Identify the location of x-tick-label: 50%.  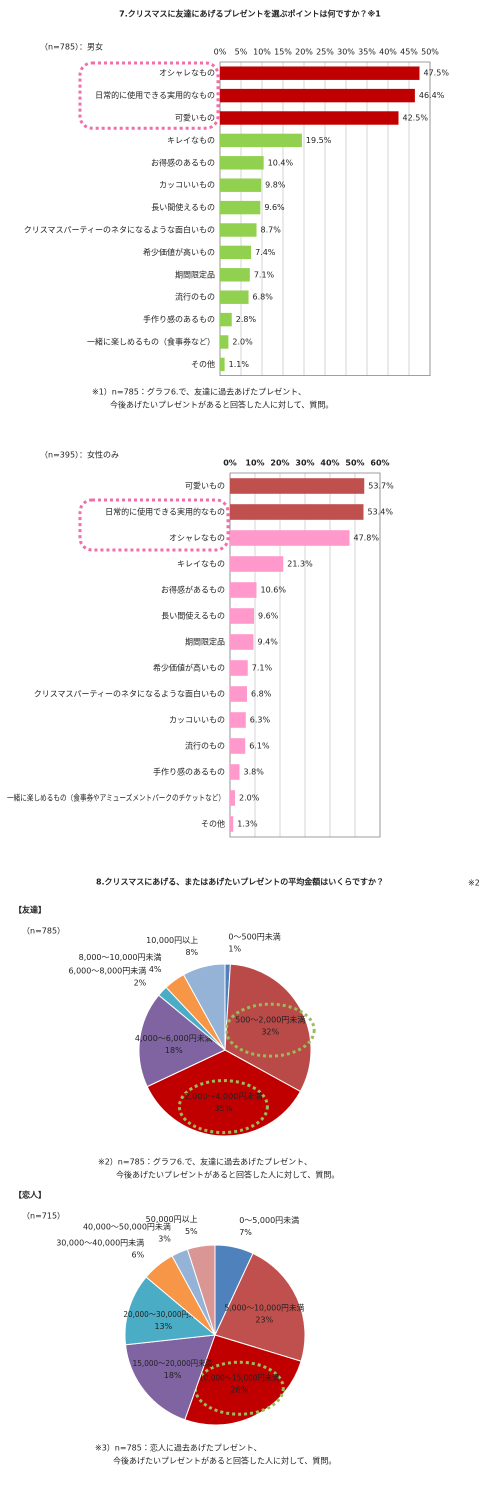
(354, 463).